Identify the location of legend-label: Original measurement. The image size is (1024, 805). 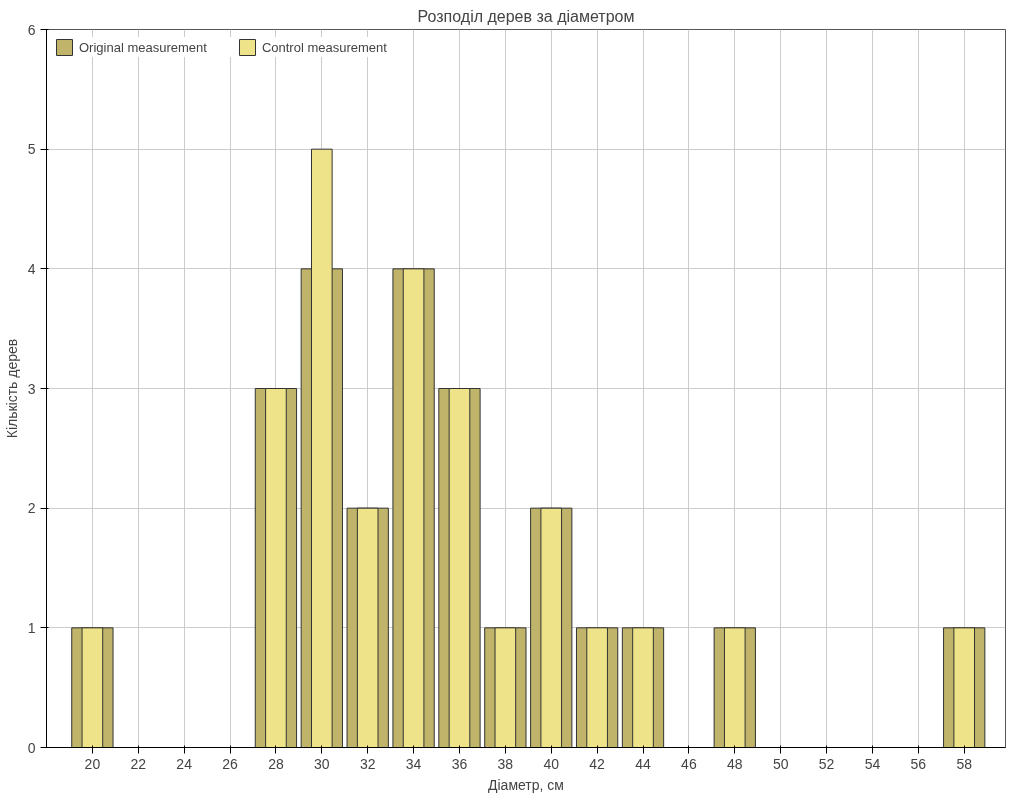
(143, 47).